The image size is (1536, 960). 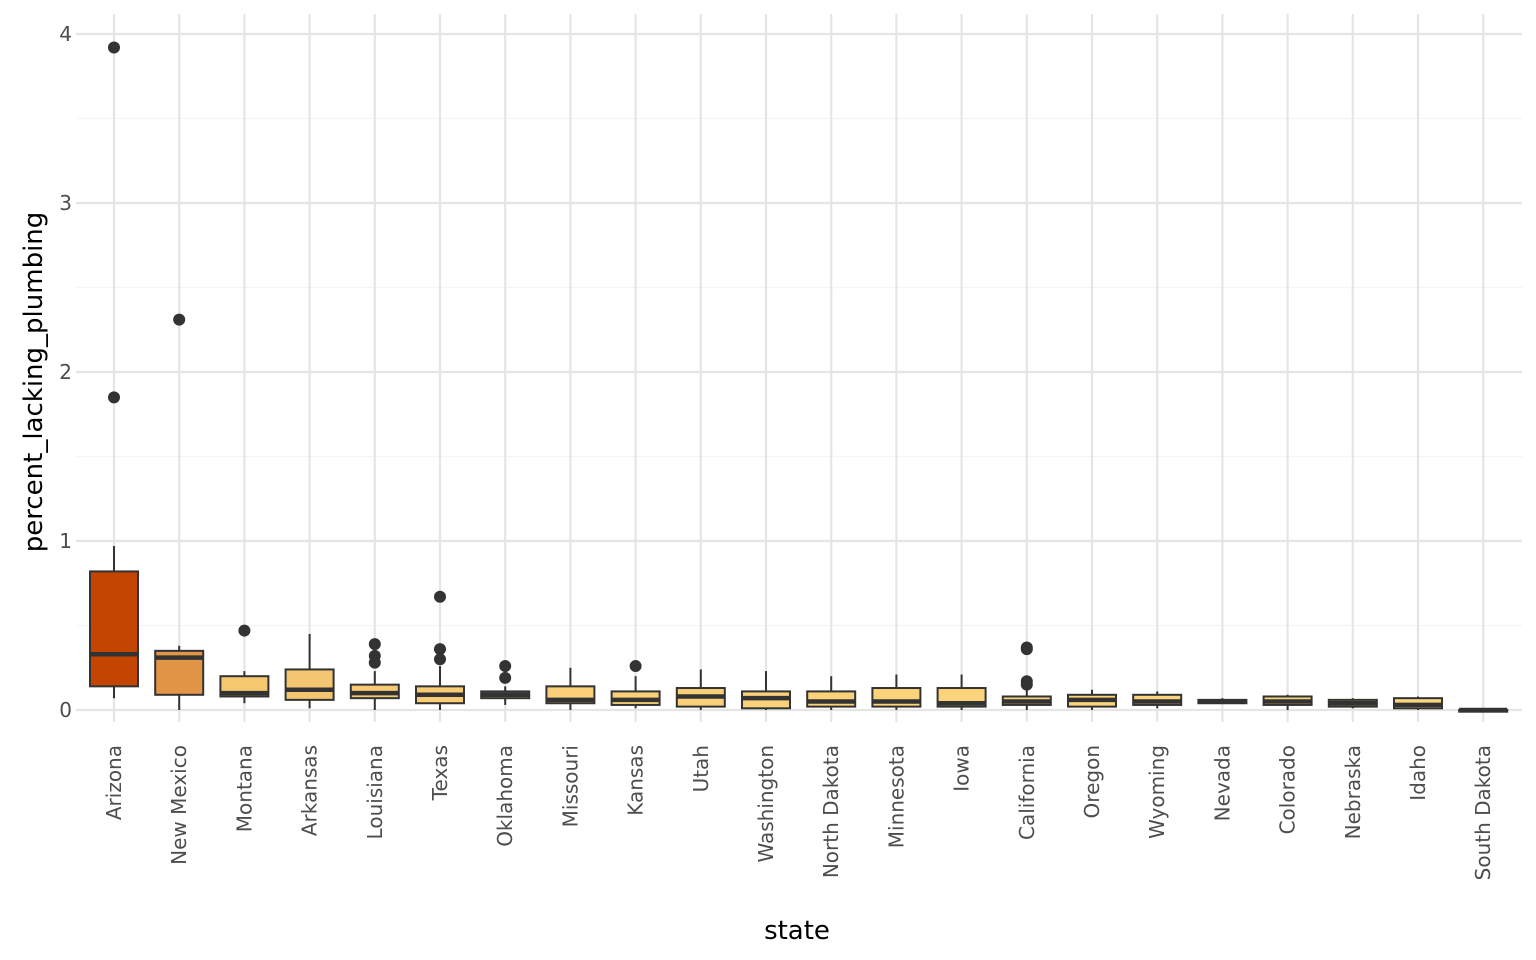 What do you see at coordinates (1352, 703) in the screenshot?
I see `box-nebraska` at bounding box center [1352, 703].